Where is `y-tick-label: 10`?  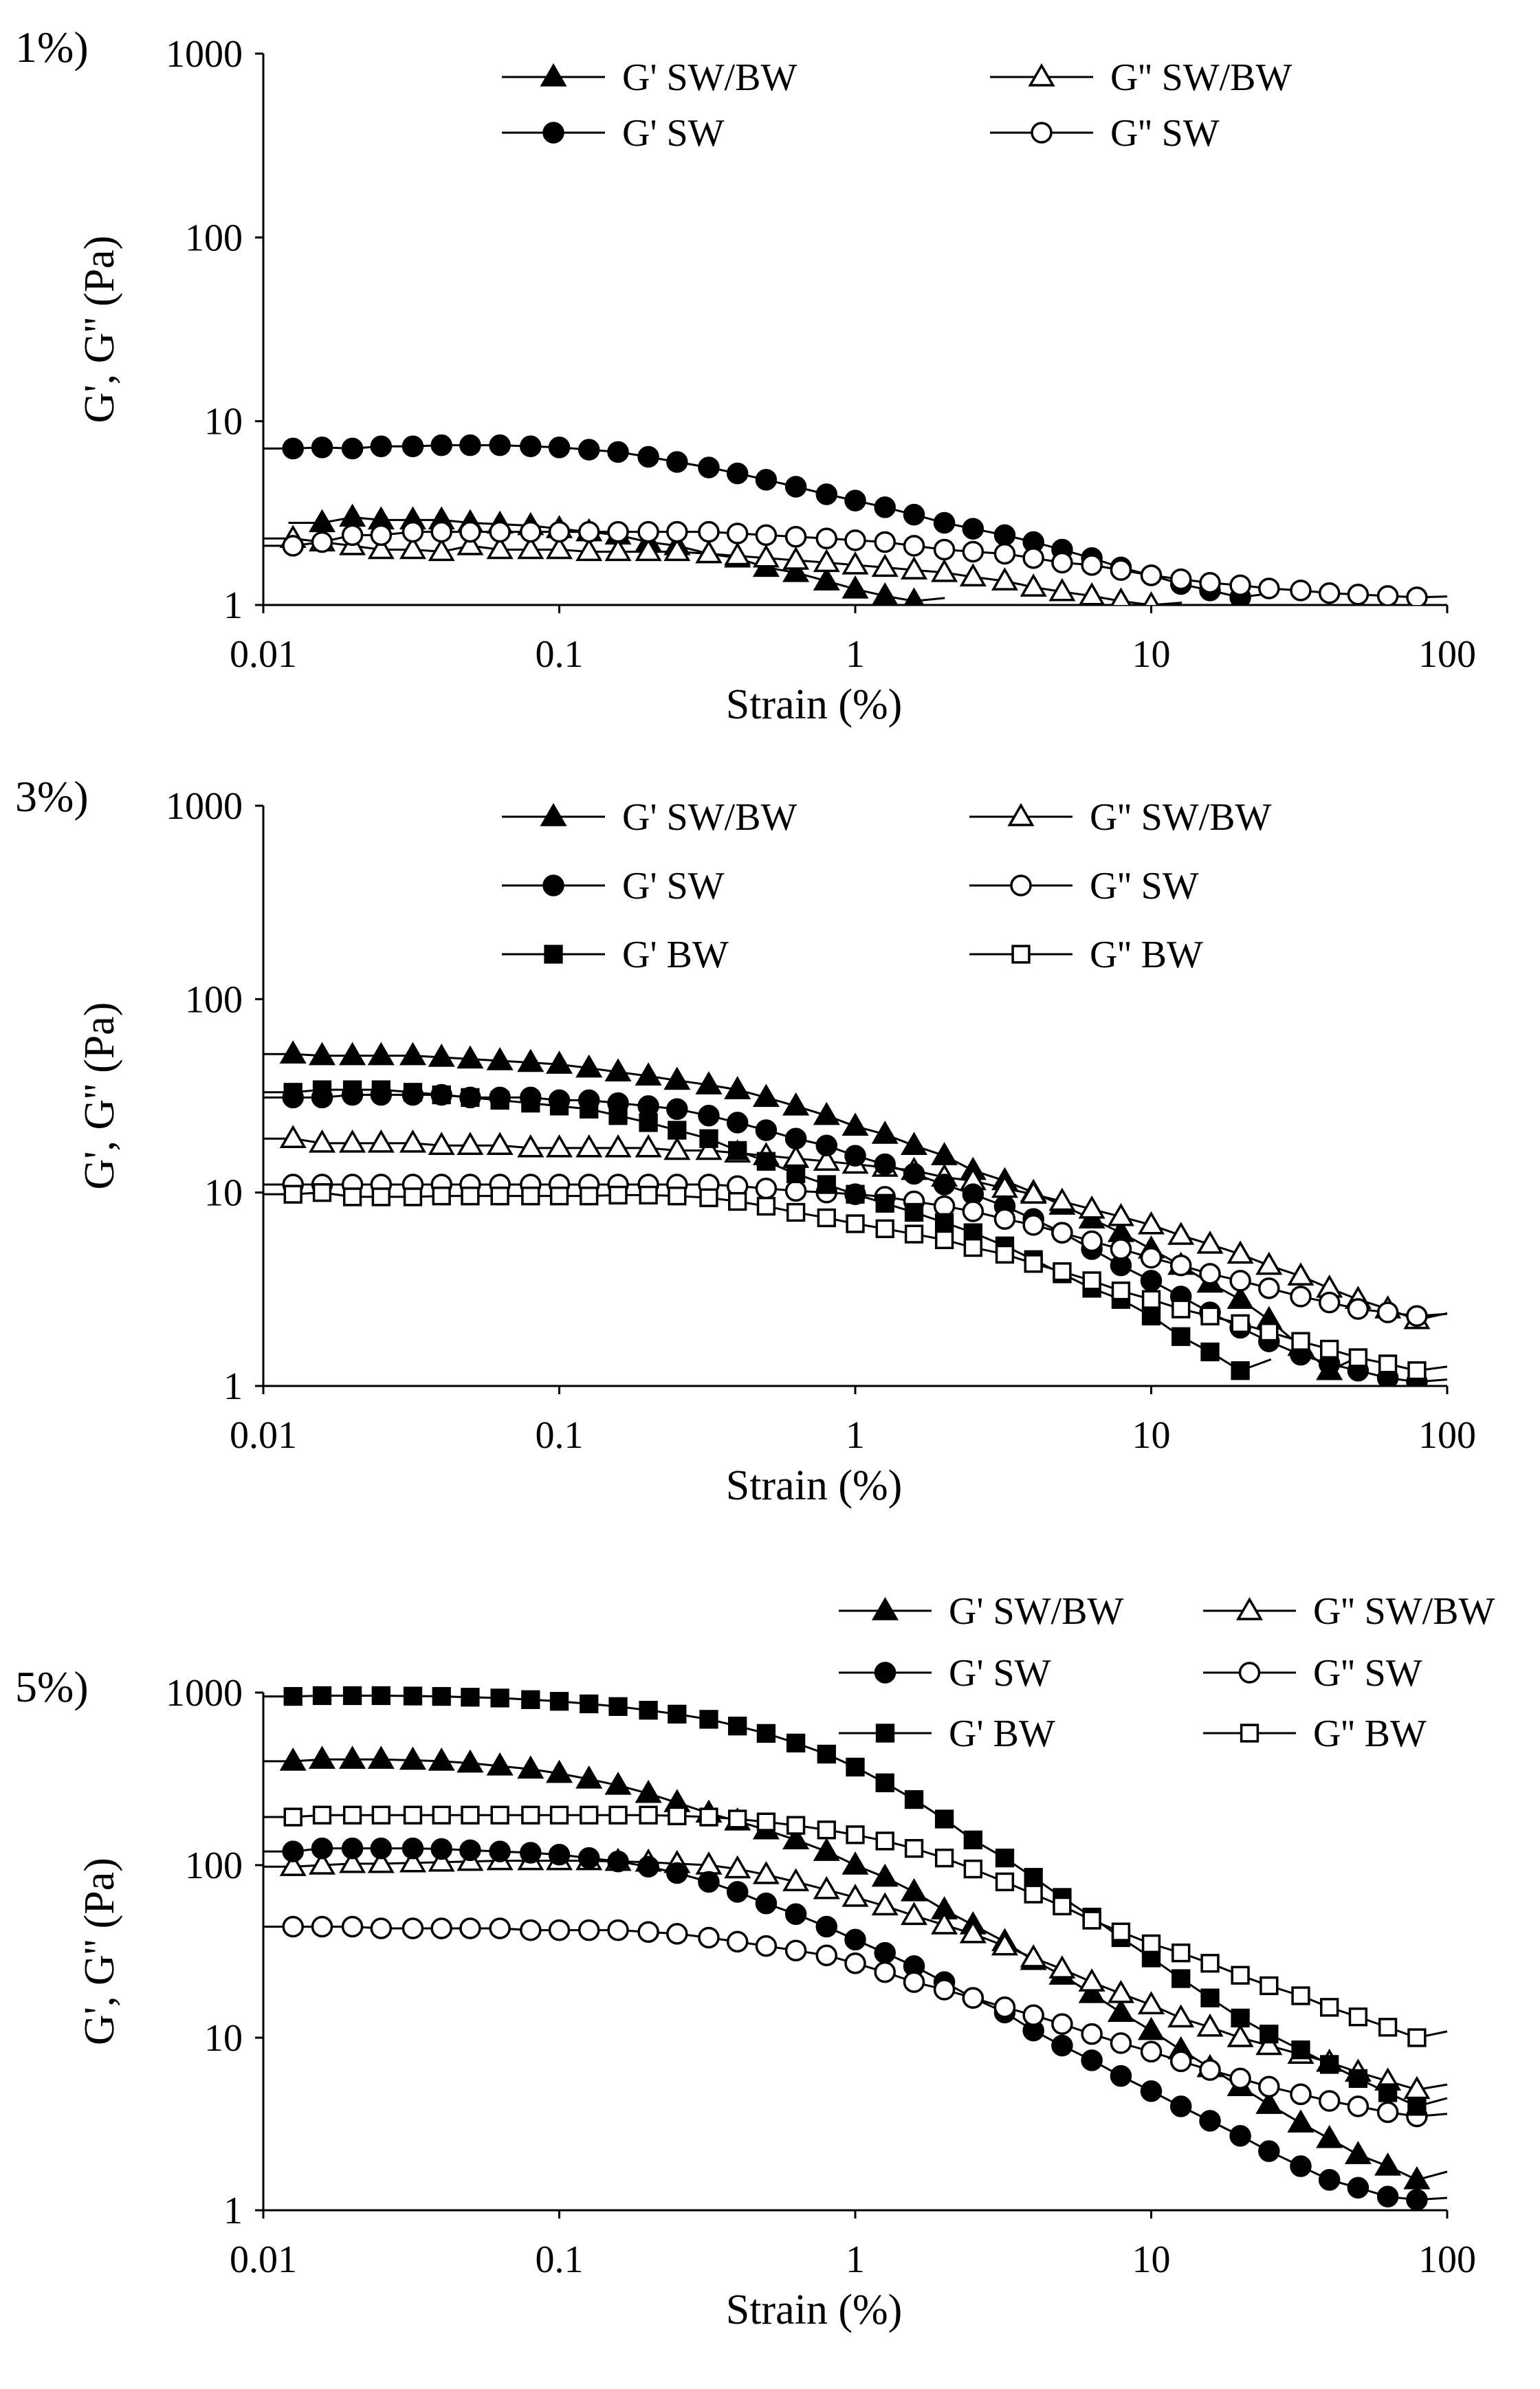
y-tick-label: 10 is located at coordinates (224, 422).